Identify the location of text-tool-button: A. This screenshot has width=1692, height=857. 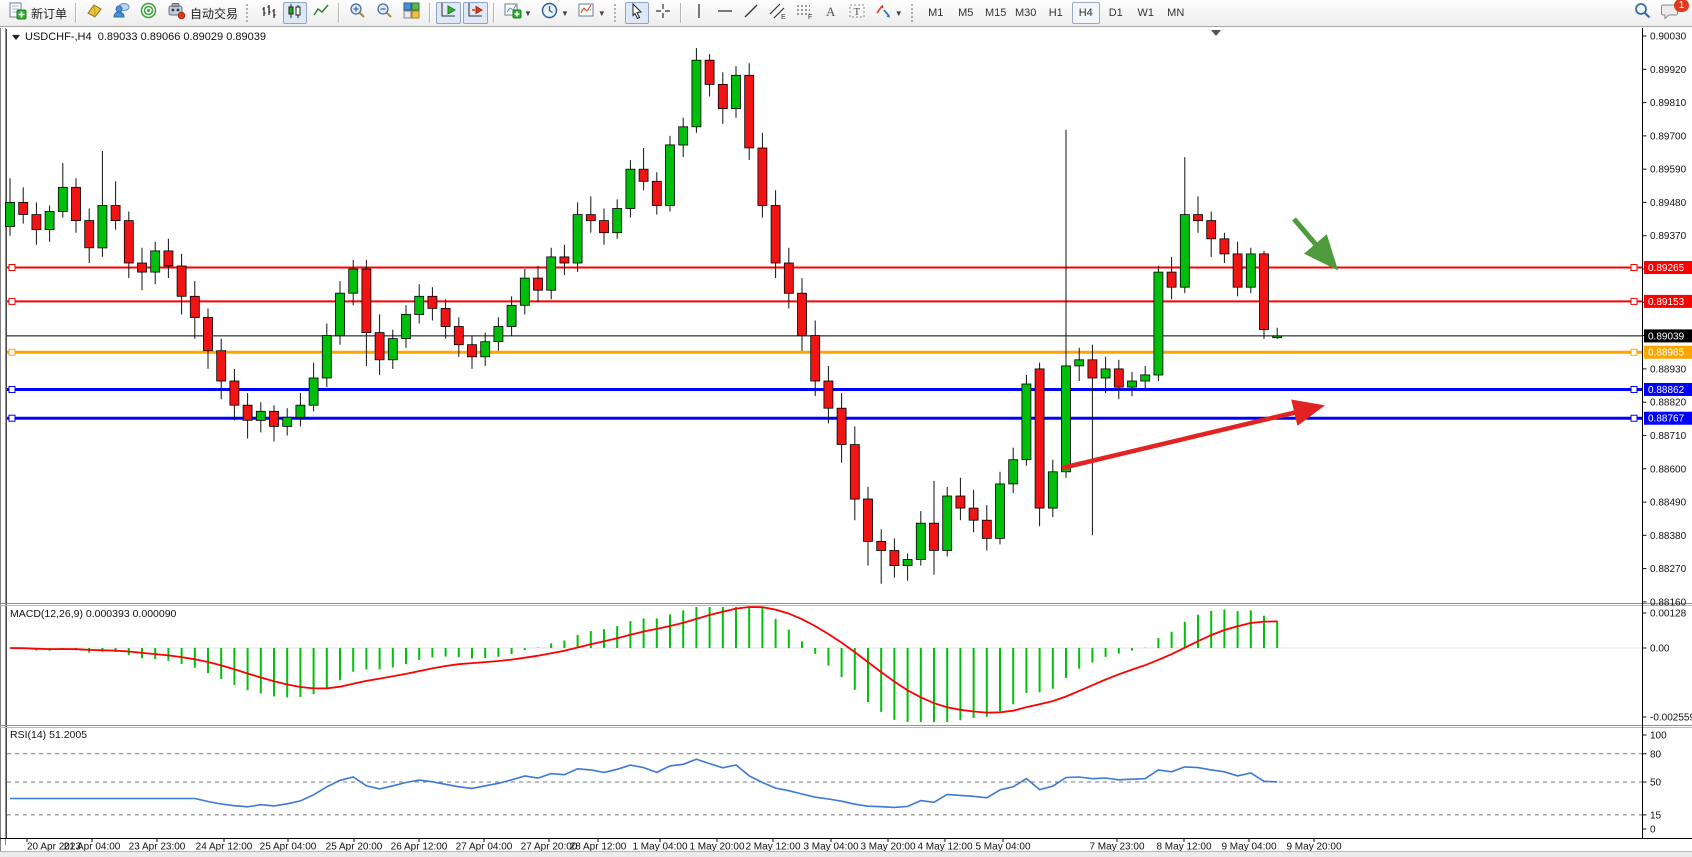
(831, 13).